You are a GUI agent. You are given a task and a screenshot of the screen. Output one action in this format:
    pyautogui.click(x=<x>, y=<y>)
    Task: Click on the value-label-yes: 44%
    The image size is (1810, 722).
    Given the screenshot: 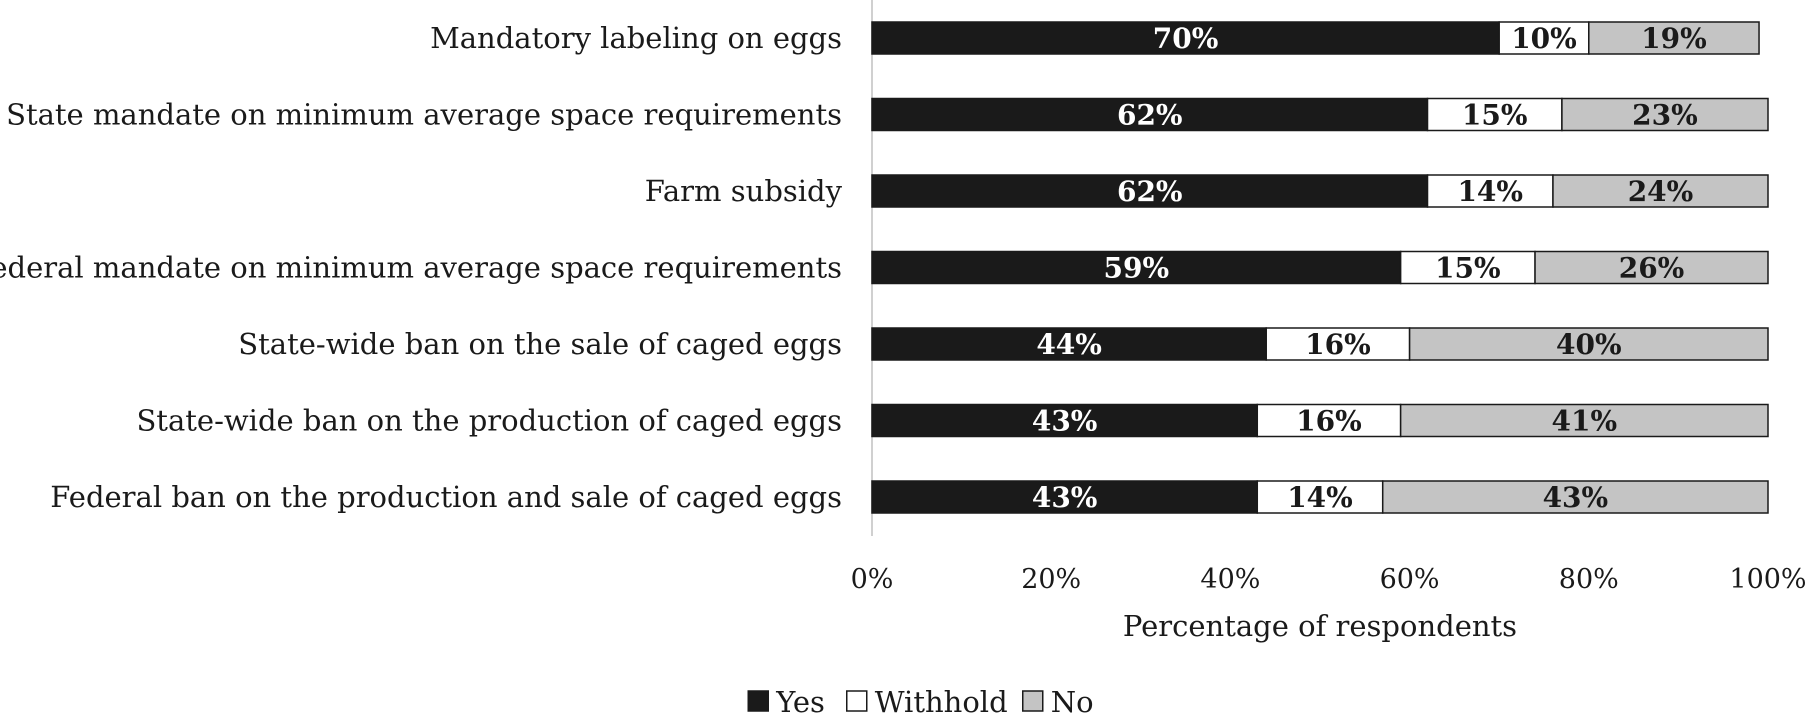 What is the action you would take?
    pyautogui.click(x=1069, y=344)
    